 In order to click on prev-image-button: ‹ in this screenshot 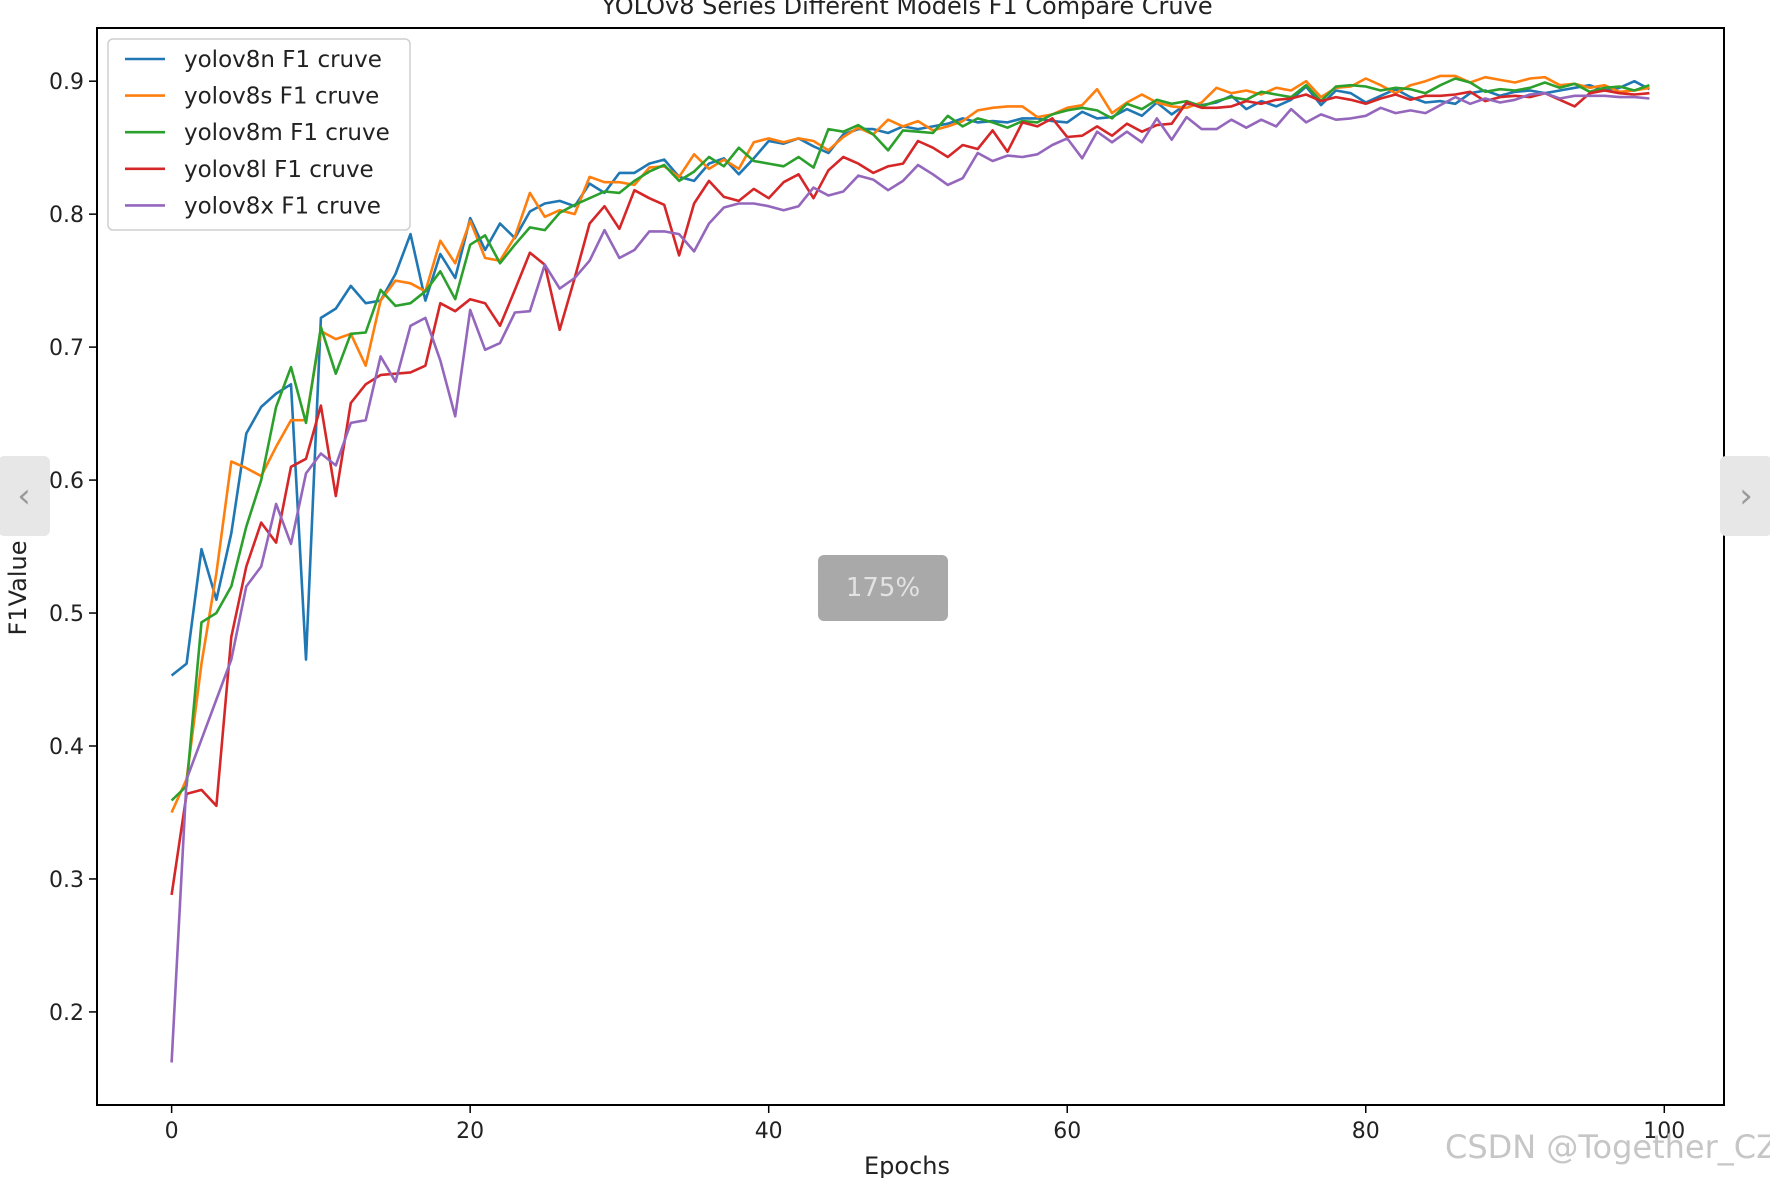, I will do `click(25, 496)`.